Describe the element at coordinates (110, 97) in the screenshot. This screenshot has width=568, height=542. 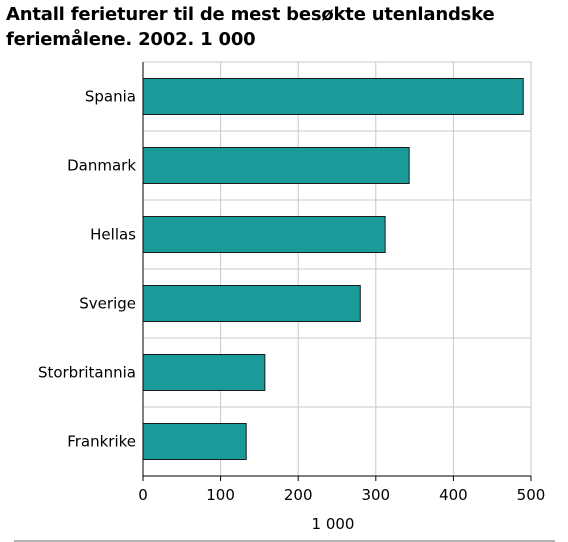
I see `category-label-spania: Spania` at that location.